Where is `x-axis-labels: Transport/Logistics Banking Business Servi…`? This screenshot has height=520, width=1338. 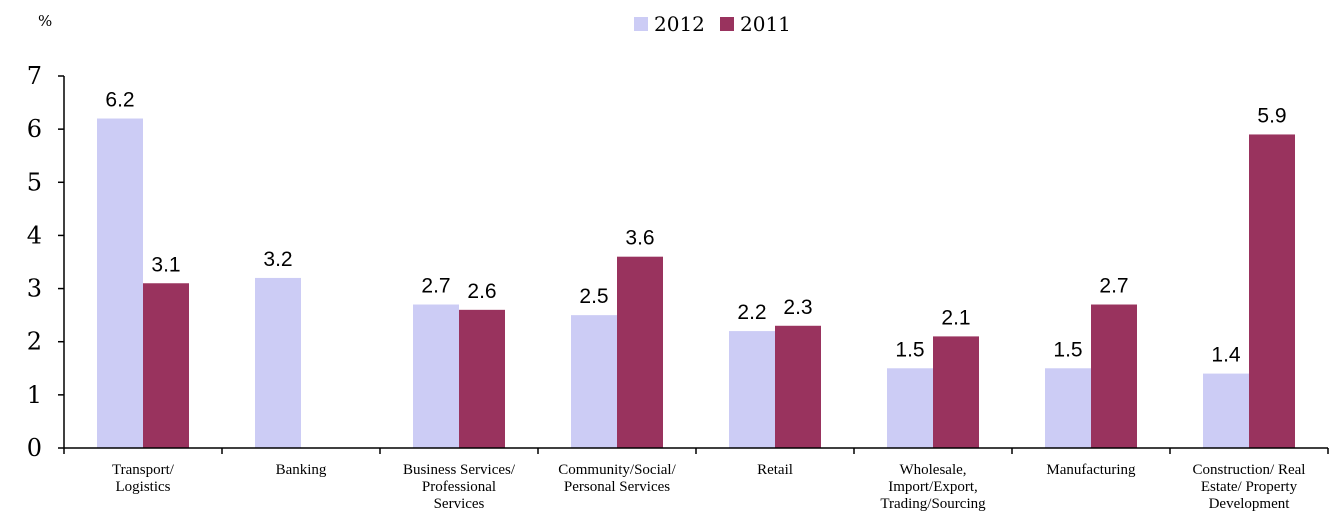 x-axis-labels: Transport/Logistics Banking Business Servi… is located at coordinates (708, 487).